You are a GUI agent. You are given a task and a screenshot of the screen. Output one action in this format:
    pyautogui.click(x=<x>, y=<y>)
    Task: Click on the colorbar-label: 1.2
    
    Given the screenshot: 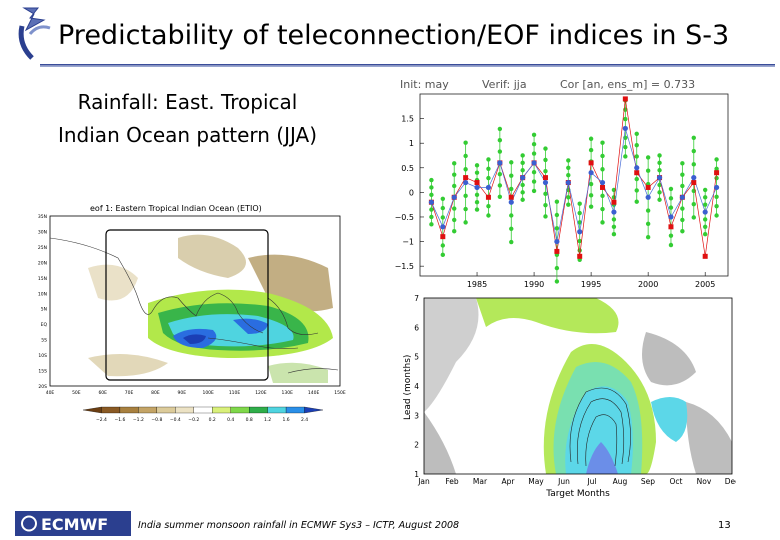 What is the action you would take?
    pyautogui.click(x=267, y=420)
    